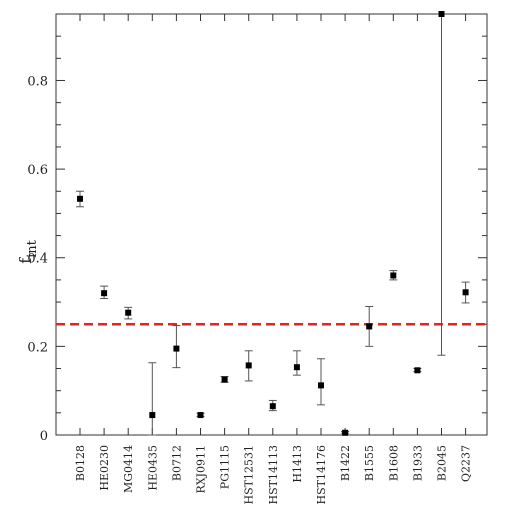 This screenshot has width=514, height=514. I want to click on x-tick-label: HE0230, so click(104, 468).